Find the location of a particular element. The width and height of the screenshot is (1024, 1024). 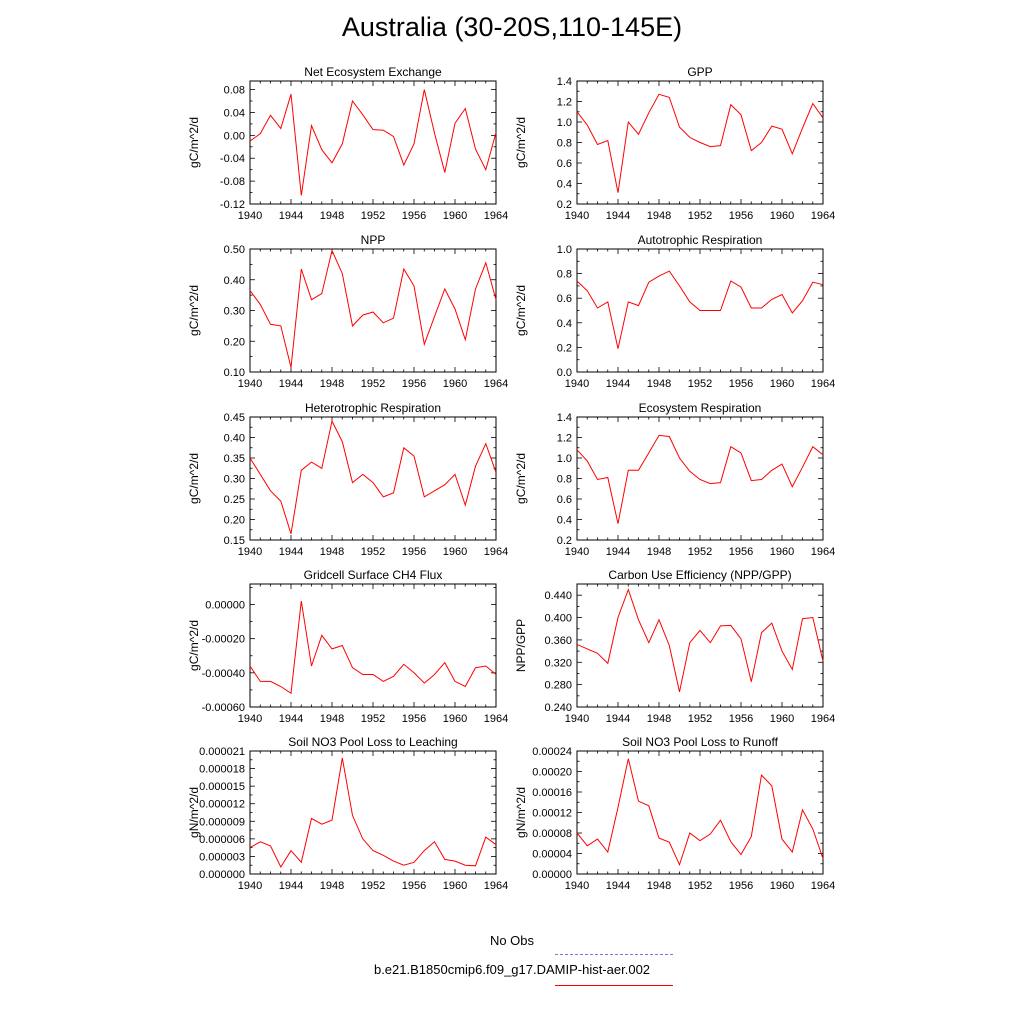

y-tick-label: 0.6 is located at coordinates (564, 299).